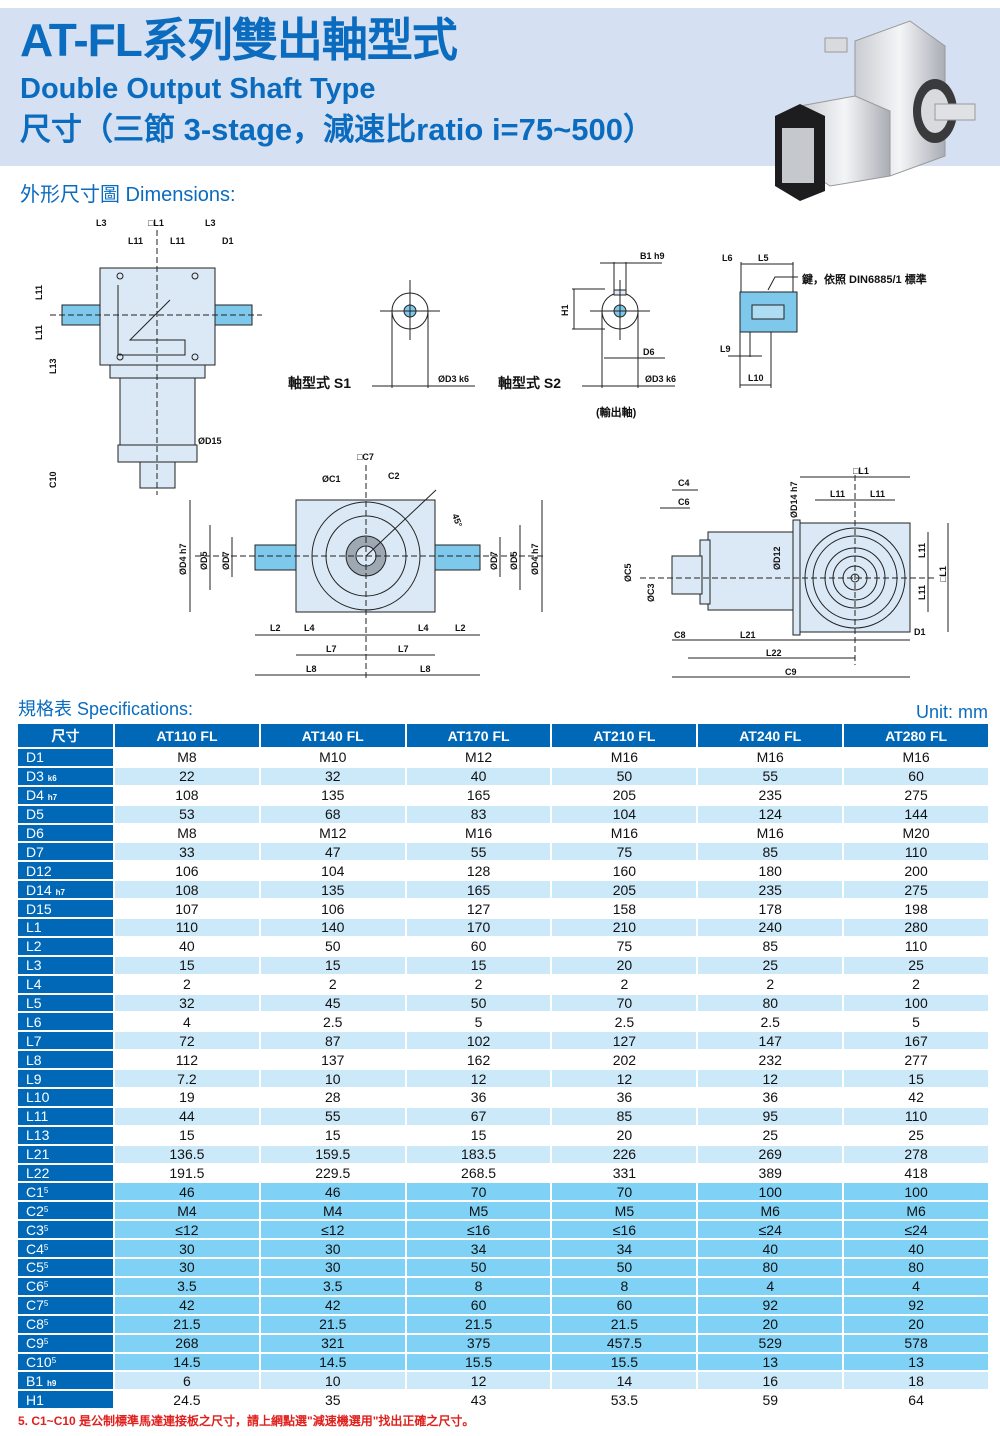 The width and height of the screenshot is (1000, 1436). Describe the element at coordinates (210, 441) in the screenshot. I see `label-D15: ØD15` at that location.